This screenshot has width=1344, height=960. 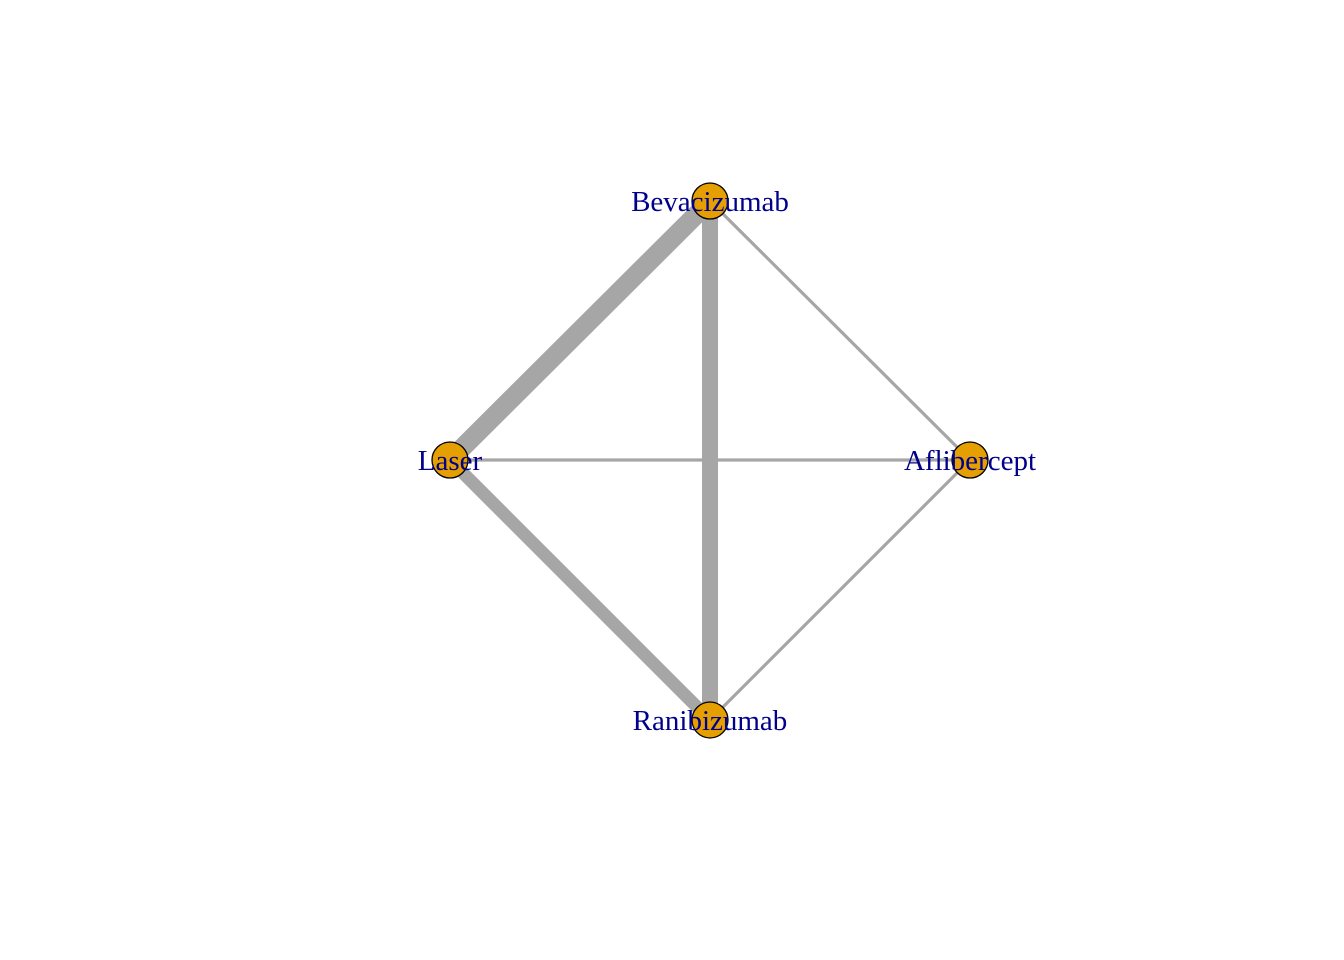 I want to click on node-label-aflibercept: Aflibercept, so click(x=970, y=461).